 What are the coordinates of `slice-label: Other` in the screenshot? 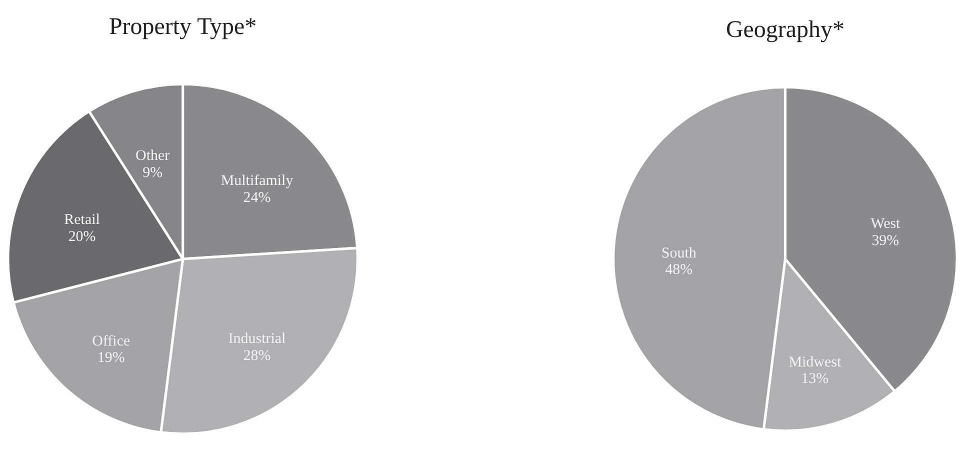 It's located at (153, 156).